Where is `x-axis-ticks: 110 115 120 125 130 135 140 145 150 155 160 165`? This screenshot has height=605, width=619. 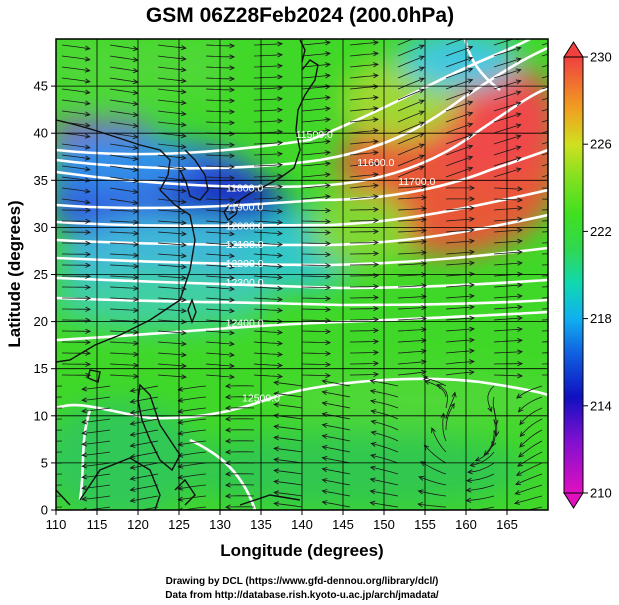
x-axis-ticks: 110 115 120 125 130 135 140 145 150 155 160 165 is located at coordinates (282, 521).